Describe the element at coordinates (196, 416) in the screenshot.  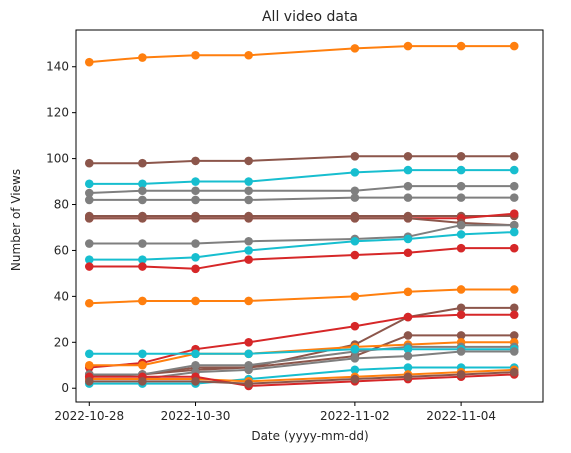
I see `x-tick-label: 2022-10-30` at that location.